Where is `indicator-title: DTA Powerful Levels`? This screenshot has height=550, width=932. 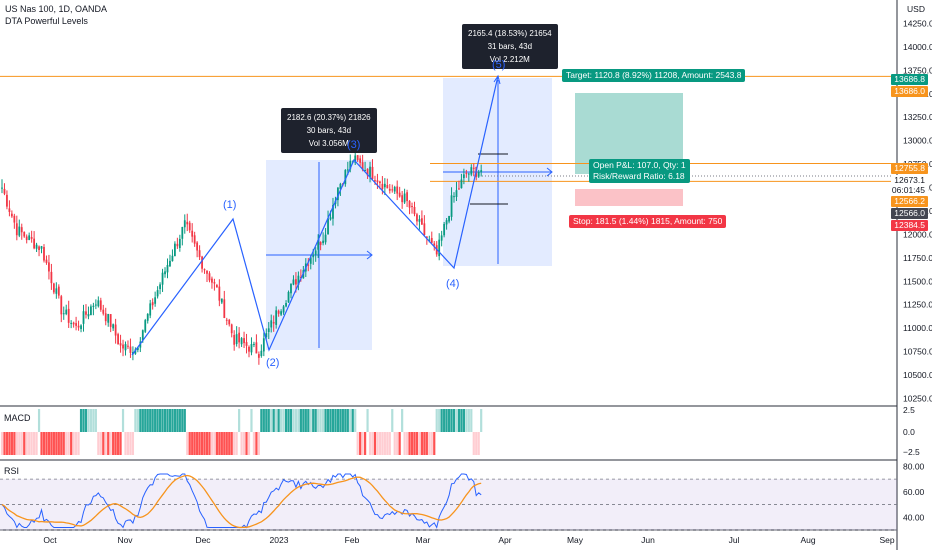 indicator-title: DTA Powerful Levels is located at coordinates (46, 21).